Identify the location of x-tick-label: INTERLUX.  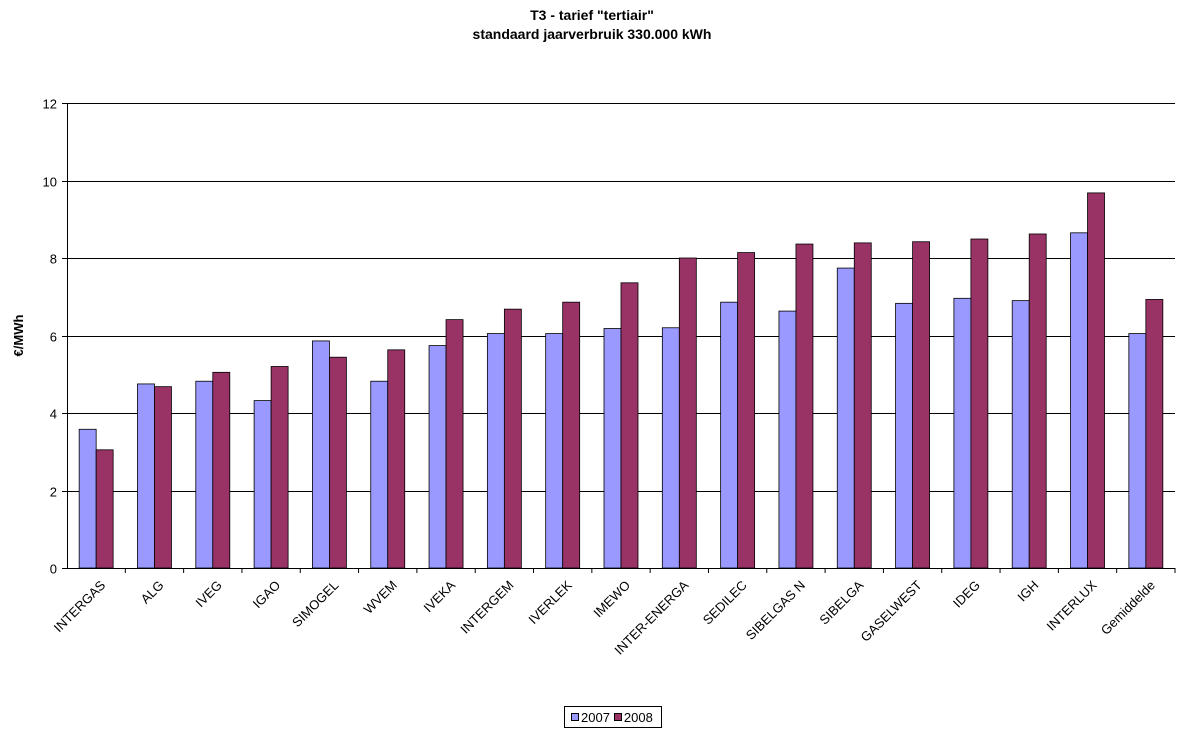
(1072, 605).